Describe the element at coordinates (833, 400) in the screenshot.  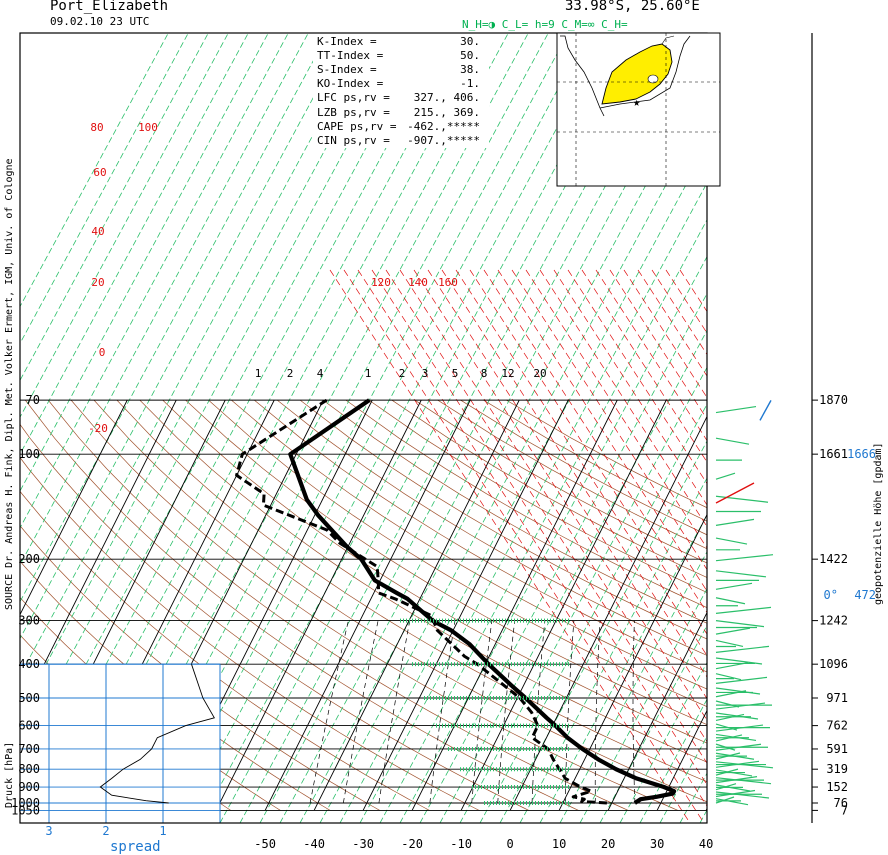
I see `height-tick-label: 1870` at that location.